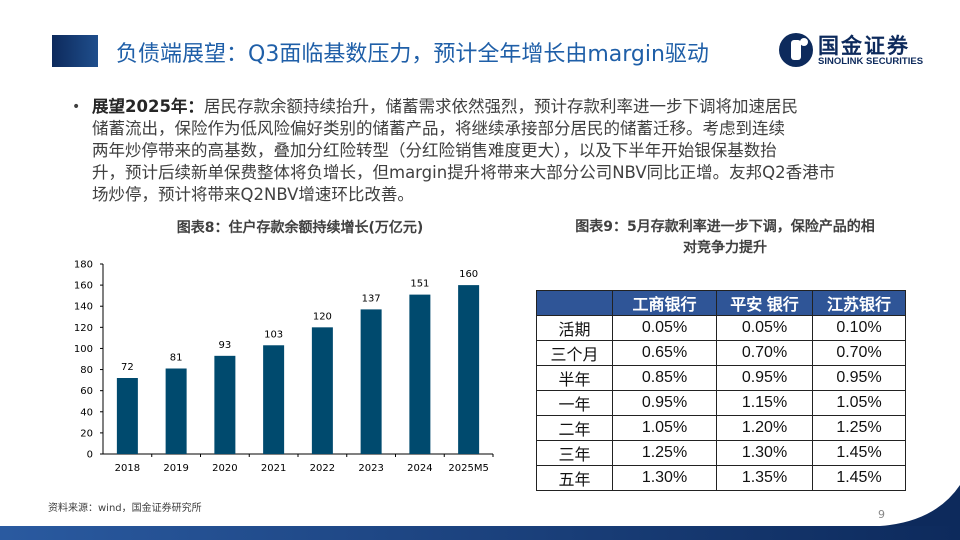 Image resolution: width=960 pixels, height=540 pixels. What do you see at coordinates (225, 345) in the screenshot?
I see `data-label: 93` at bounding box center [225, 345].